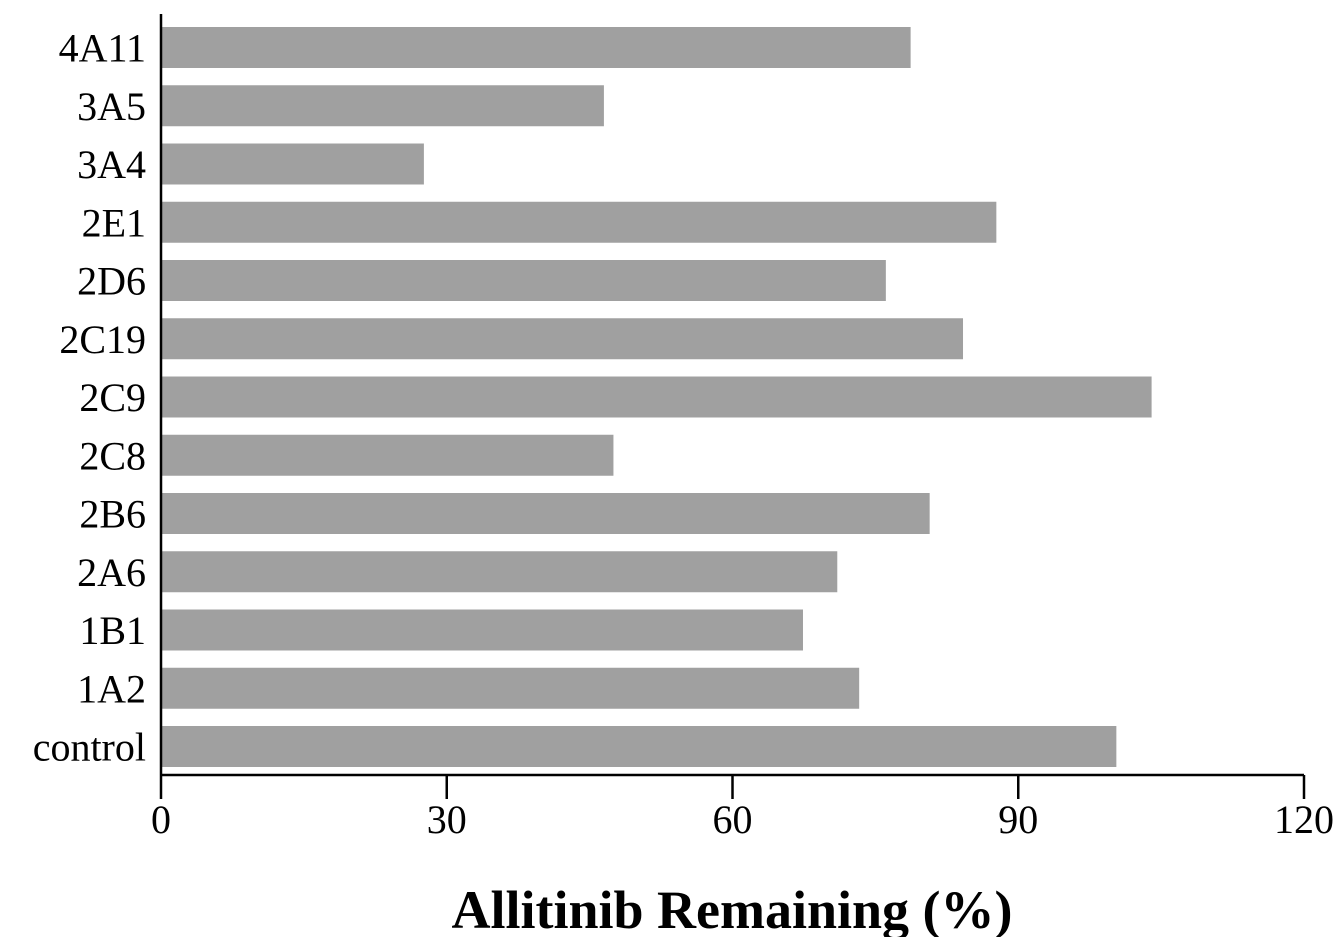 Image resolution: width=1341 pixels, height=937 pixels. I want to click on bar-2a6, so click(500, 572).